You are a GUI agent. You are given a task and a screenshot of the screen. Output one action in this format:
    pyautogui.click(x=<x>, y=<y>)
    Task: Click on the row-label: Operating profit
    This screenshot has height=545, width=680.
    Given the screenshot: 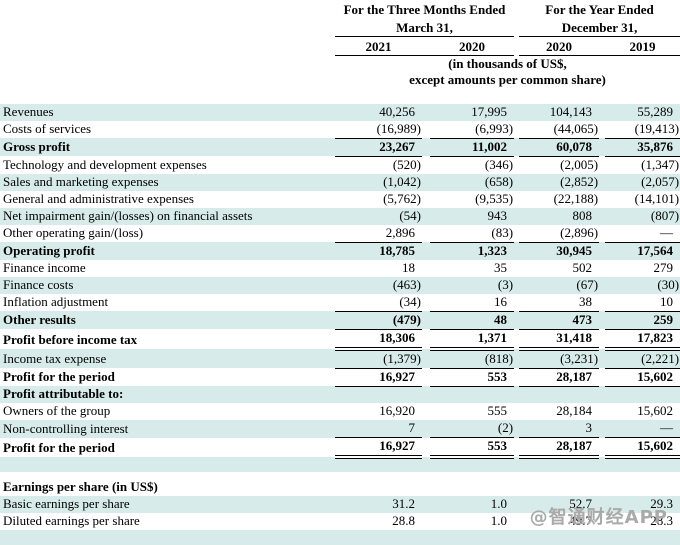 What is the action you would take?
    pyautogui.click(x=167, y=251)
    